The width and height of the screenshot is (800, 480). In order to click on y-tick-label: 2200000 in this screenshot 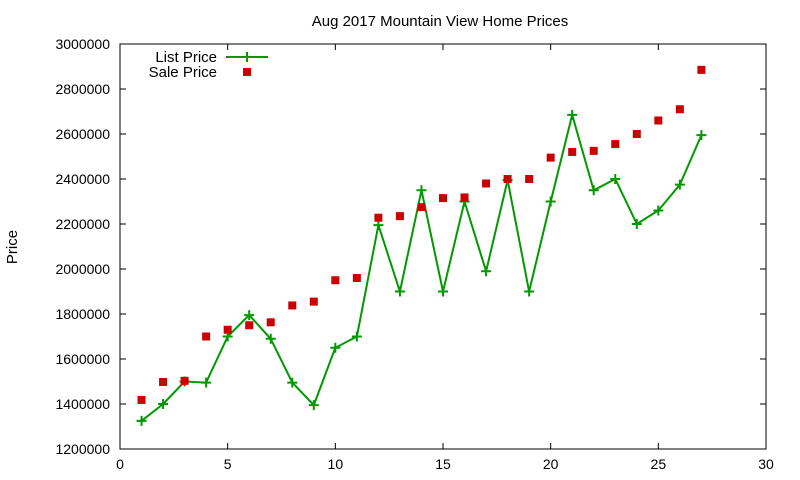, I will do `click(82, 224)`.